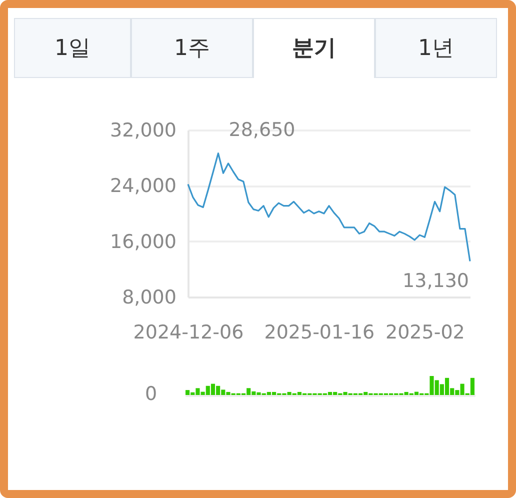 Image resolution: width=516 pixels, height=498 pixels. What do you see at coordinates (314, 48) in the screenshot?
I see `text: 분기` at bounding box center [314, 48].